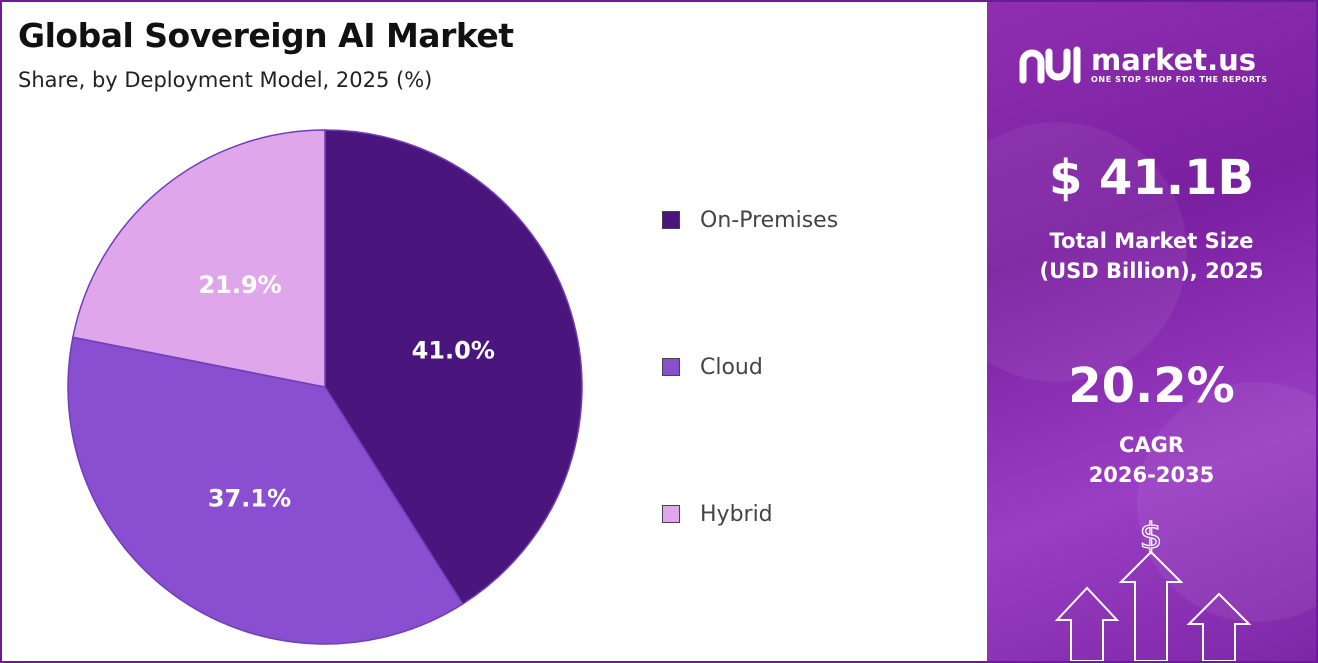 Image resolution: width=1318 pixels, height=663 pixels. I want to click on legend-item-on-premises: On-Premises, so click(750, 220).